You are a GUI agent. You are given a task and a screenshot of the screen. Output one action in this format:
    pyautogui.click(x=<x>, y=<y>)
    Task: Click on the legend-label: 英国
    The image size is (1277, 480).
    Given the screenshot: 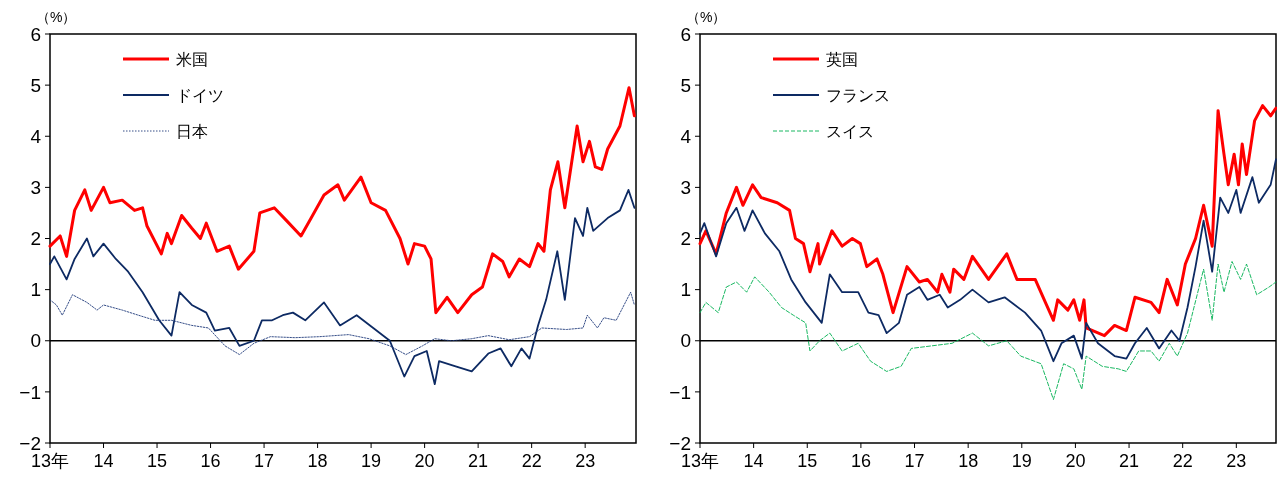 What is the action you would take?
    pyautogui.click(x=842, y=59)
    